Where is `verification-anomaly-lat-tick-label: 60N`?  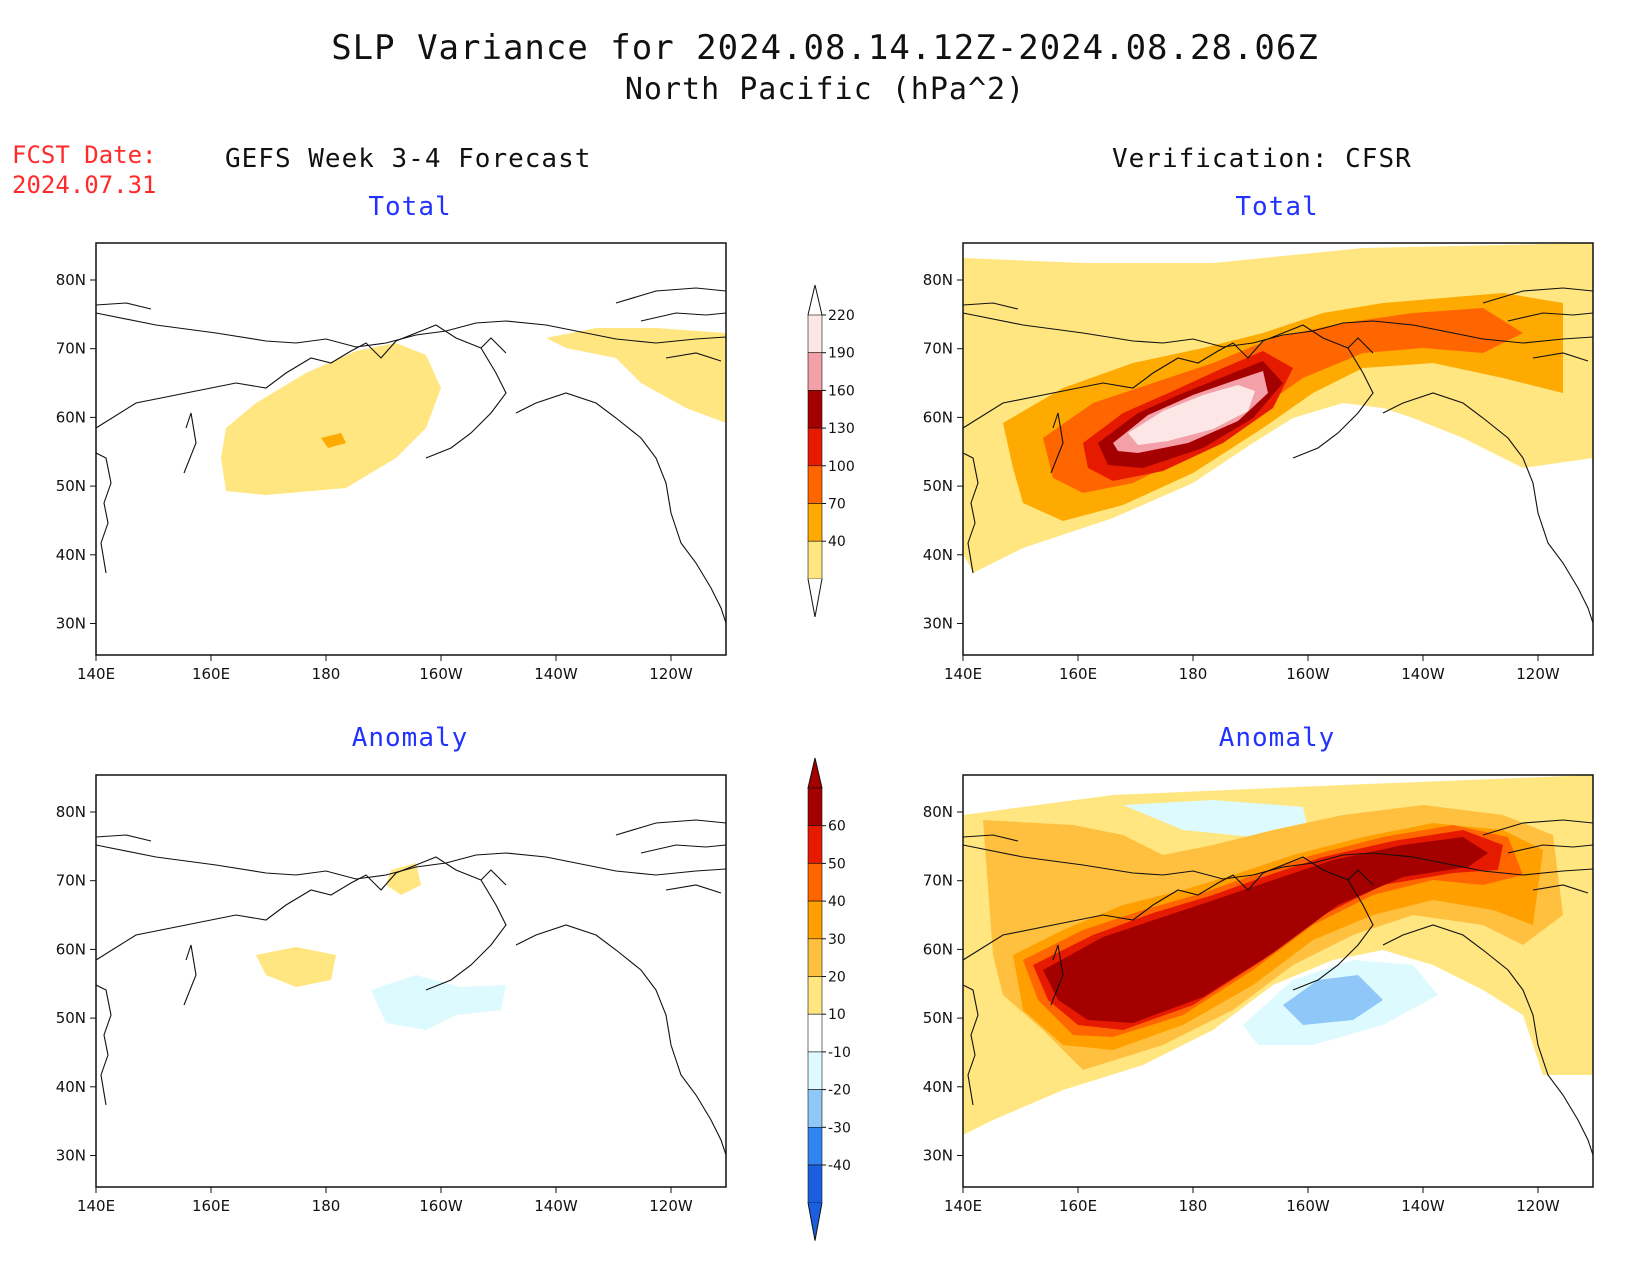 verification-anomaly-lat-tick-label: 60N is located at coordinates (938, 949).